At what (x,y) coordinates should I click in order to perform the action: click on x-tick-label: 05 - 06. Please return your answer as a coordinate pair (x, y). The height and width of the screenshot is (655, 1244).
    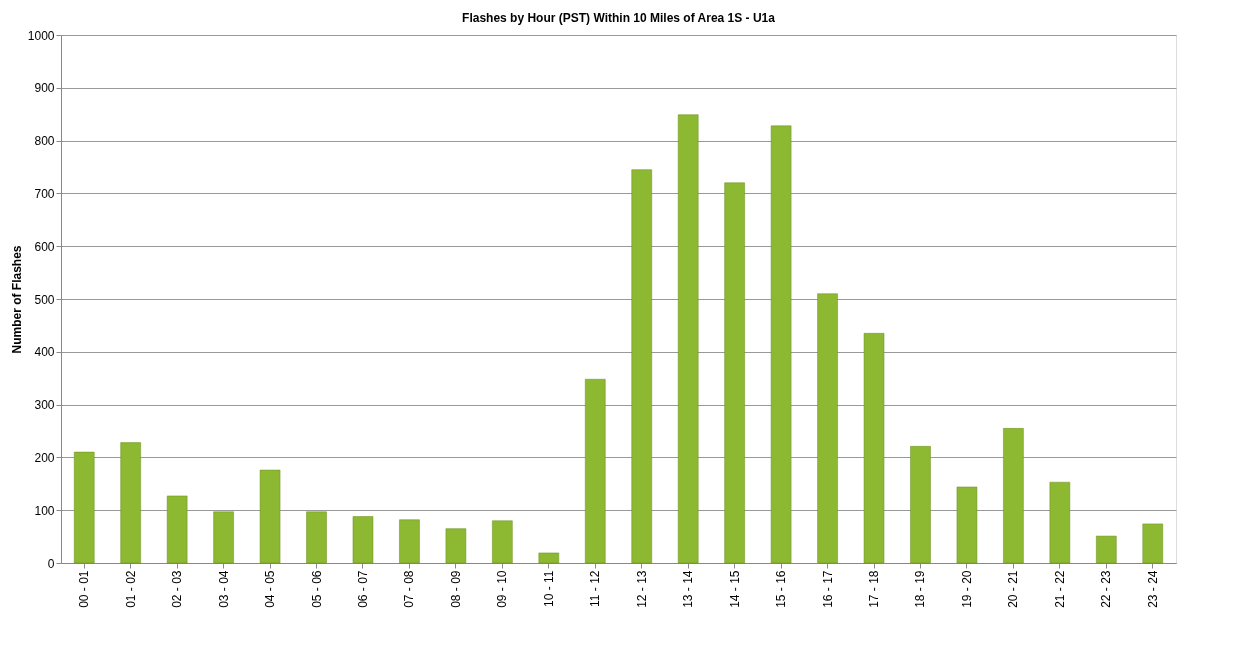
    Looking at the image, I should click on (316, 589).